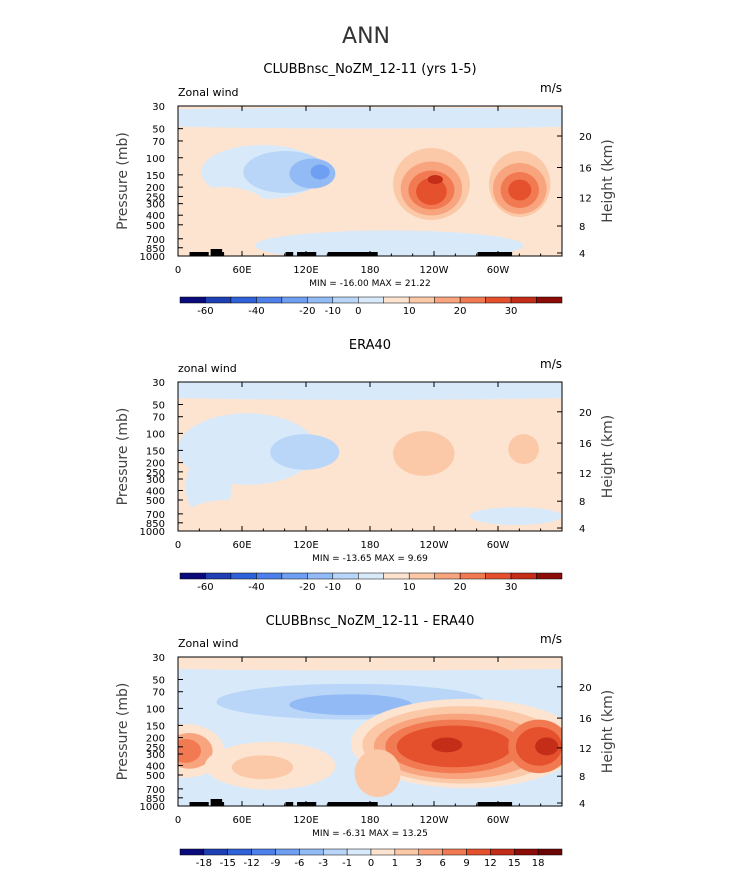  What do you see at coordinates (370, 345) in the screenshot?
I see `panel-title: ERA40` at bounding box center [370, 345].